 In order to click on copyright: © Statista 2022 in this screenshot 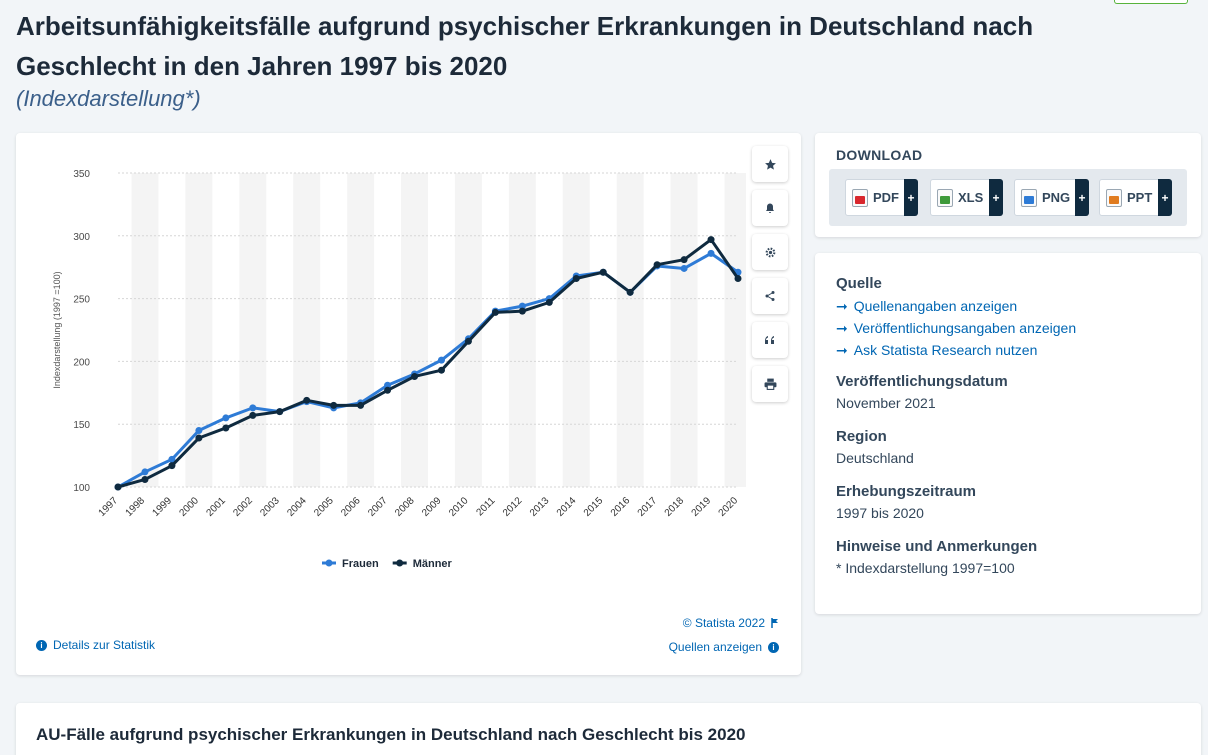, I will do `click(731, 623)`.